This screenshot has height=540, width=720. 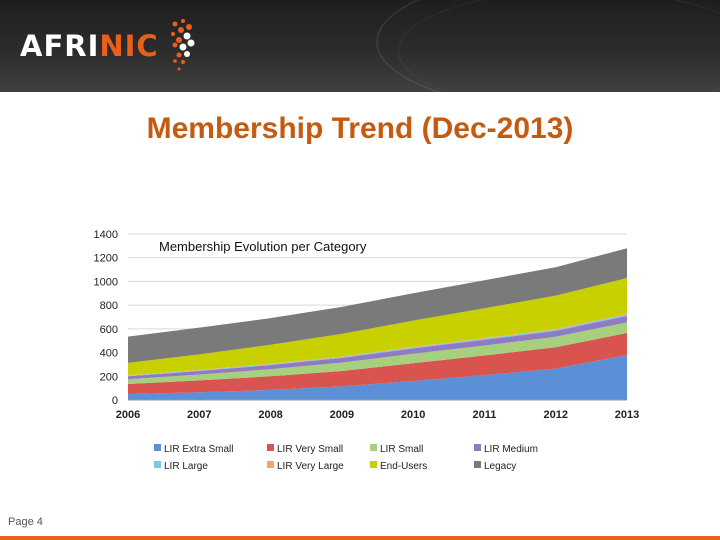 I want to click on x-tick-label: 2012, so click(x=555, y=415).